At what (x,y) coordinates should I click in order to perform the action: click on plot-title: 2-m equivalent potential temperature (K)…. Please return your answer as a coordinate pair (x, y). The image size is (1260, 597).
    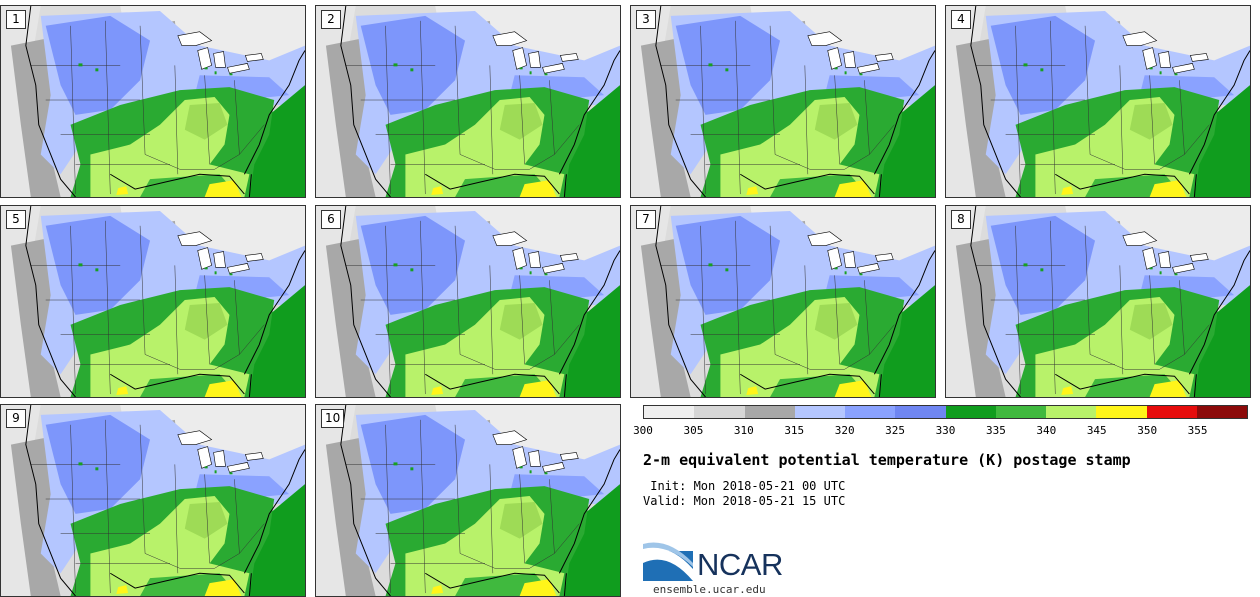
    Looking at the image, I should click on (887, 460).